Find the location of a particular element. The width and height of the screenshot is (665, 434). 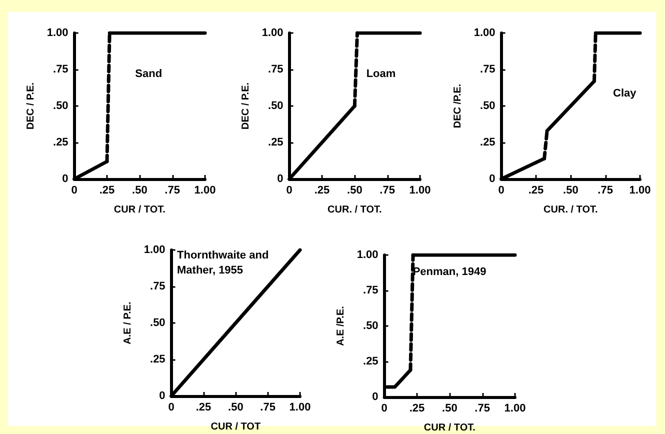

annotation: Penman, 1949 is located at coordinates (449, 272).